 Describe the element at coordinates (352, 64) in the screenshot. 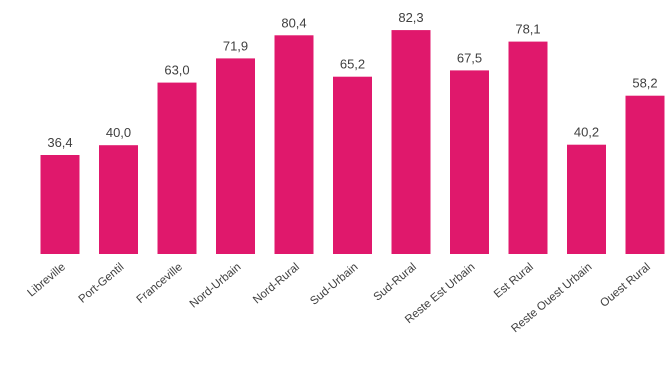

I see `data-label: 65,2` at that location.